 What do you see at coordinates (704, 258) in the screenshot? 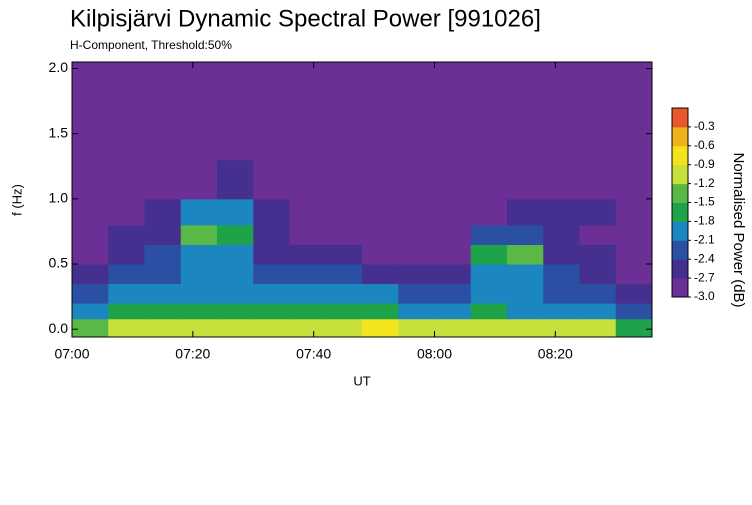
I see `colorbar-tick-label: -2.4` at bounding box center [704, 258].